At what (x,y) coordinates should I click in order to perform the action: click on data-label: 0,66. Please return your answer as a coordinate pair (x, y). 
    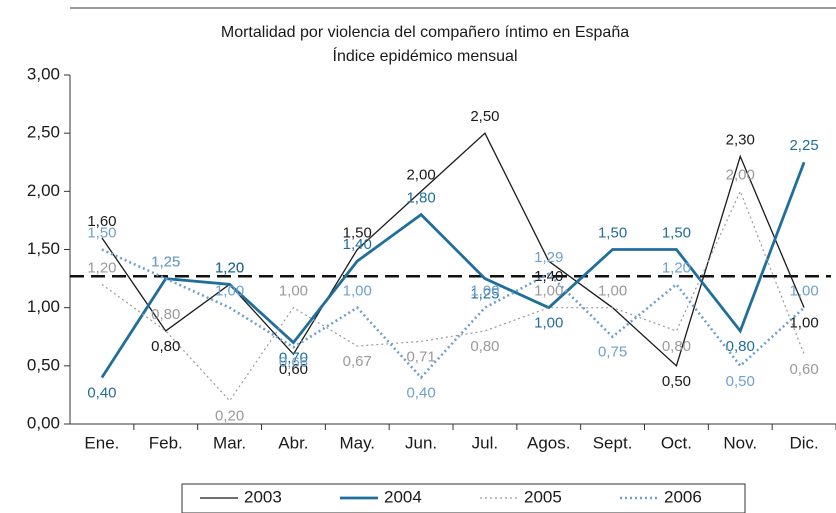
    Looking at the image, I should click on (293, 362).